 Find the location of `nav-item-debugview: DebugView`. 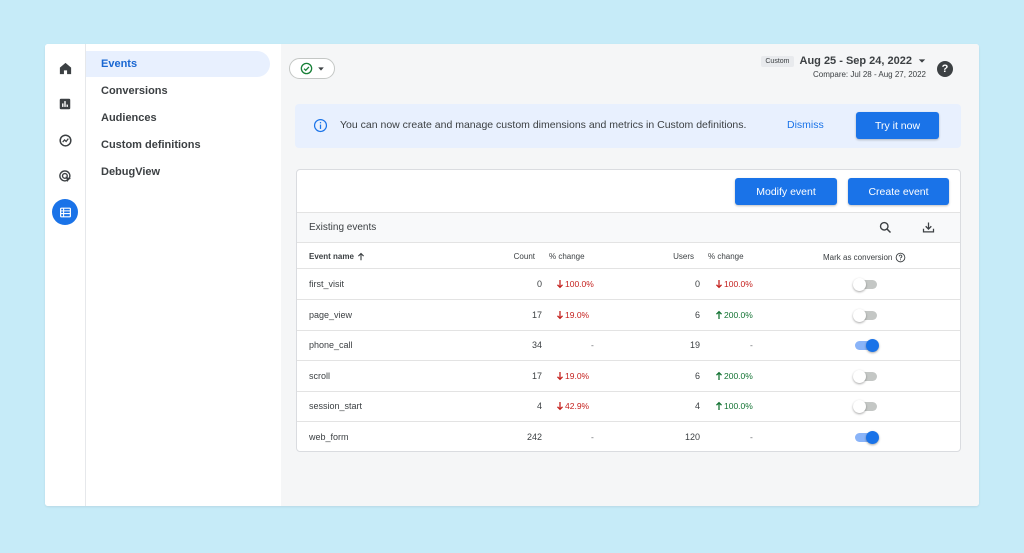

nav-item-debugview: DebugView is located at coordinates (178, 172).